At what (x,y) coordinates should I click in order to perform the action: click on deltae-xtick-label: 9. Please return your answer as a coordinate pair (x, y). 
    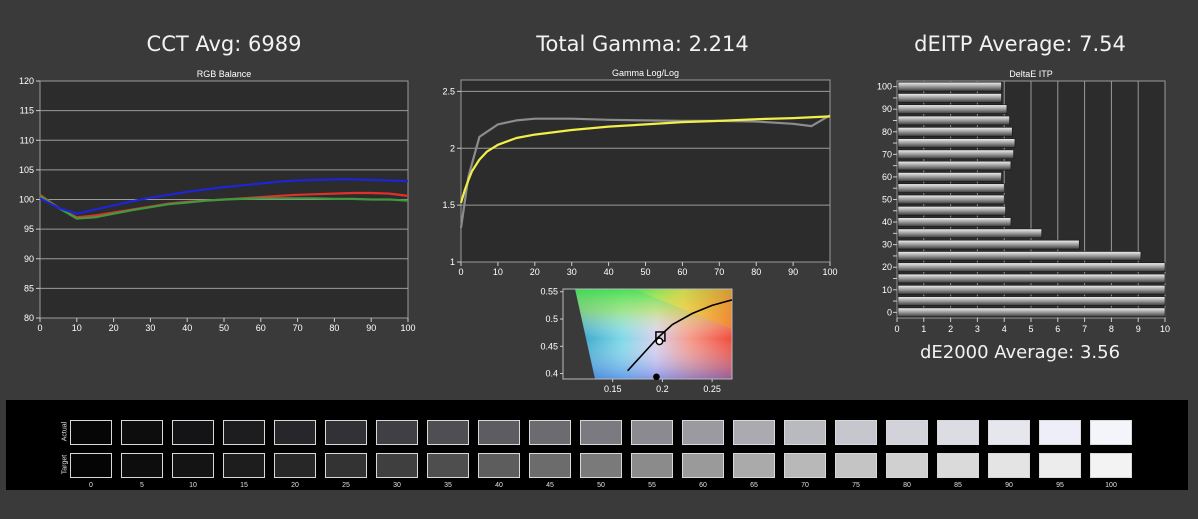
    Looking at the image, I should click on (1138, 329).